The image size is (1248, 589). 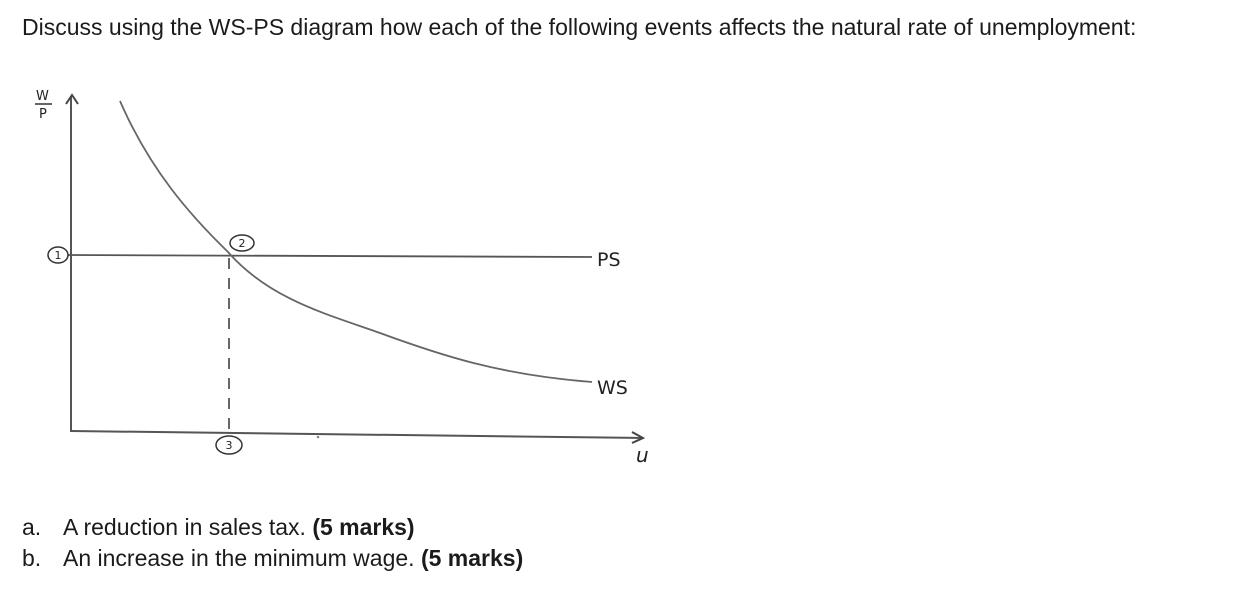 I want to click on y-axis-label-numerator: W, so click(x=42, y=96).